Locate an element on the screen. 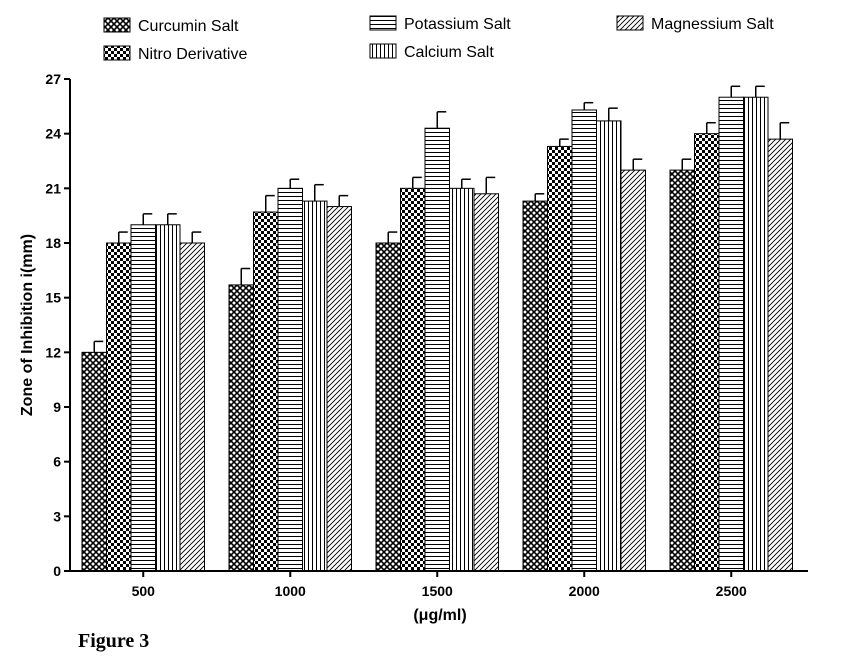 This screenshot has height=662, width=862. y-tick-label: 9 is located at coordinates (57, 407).